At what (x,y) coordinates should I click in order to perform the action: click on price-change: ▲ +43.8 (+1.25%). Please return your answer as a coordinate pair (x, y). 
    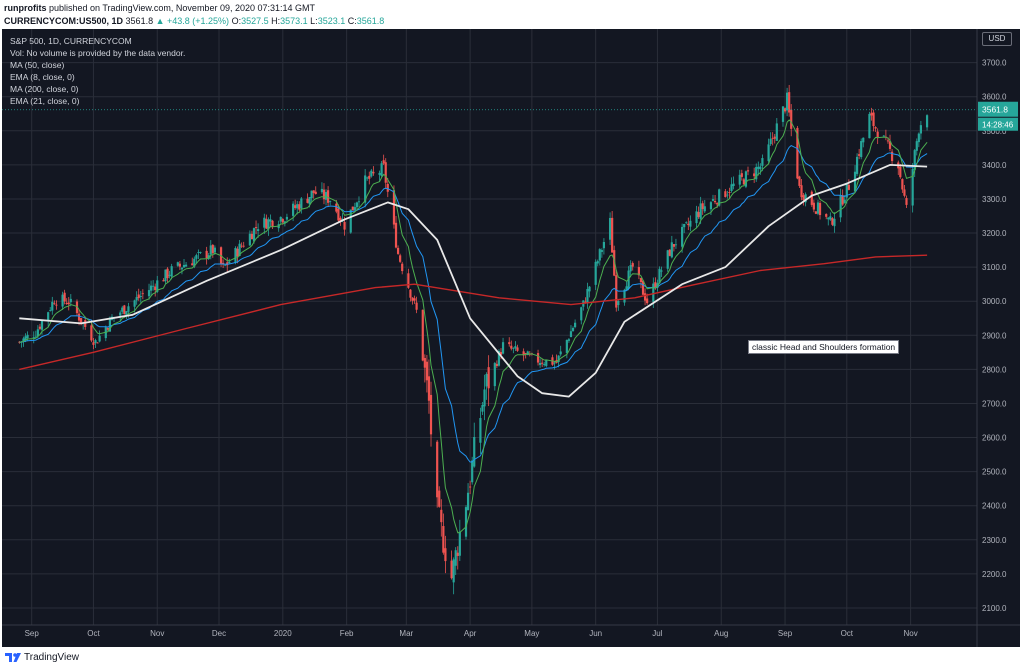
    Looking at the image, I should click on (192, 21).